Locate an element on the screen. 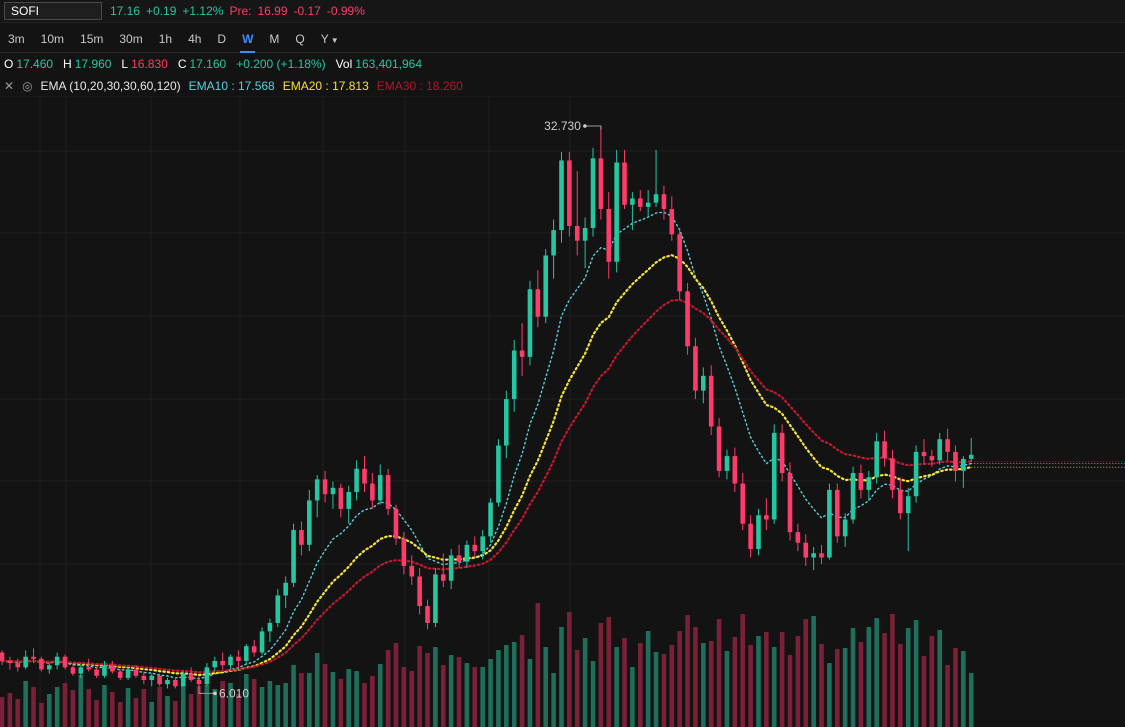 This screenshot has height=727, width=1125. tab-15m: 15m is located at coordinates (92, 39).